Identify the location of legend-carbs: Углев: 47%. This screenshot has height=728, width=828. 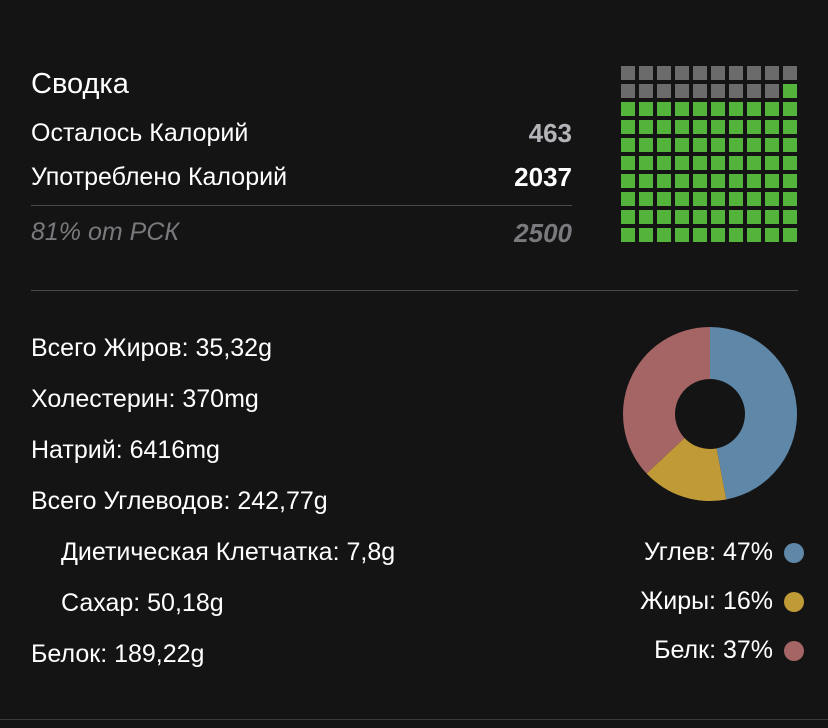
(724, 552).